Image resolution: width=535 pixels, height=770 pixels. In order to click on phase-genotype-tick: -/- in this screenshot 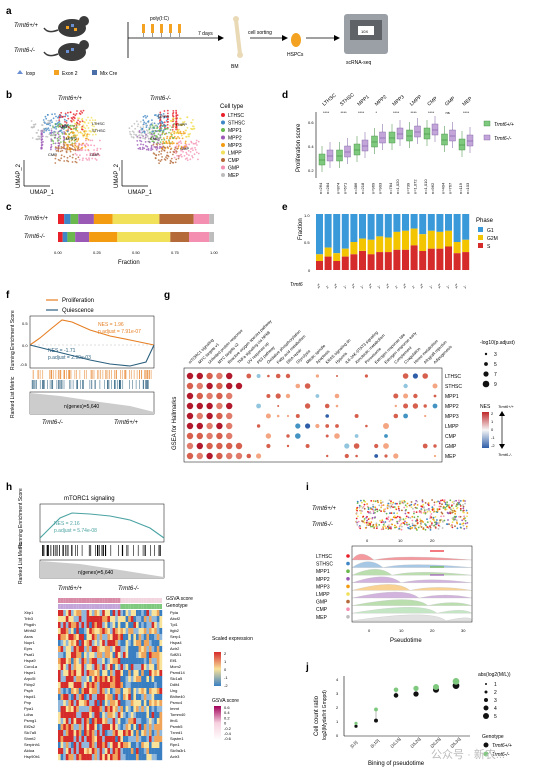, I will do `click(413, 287)`.